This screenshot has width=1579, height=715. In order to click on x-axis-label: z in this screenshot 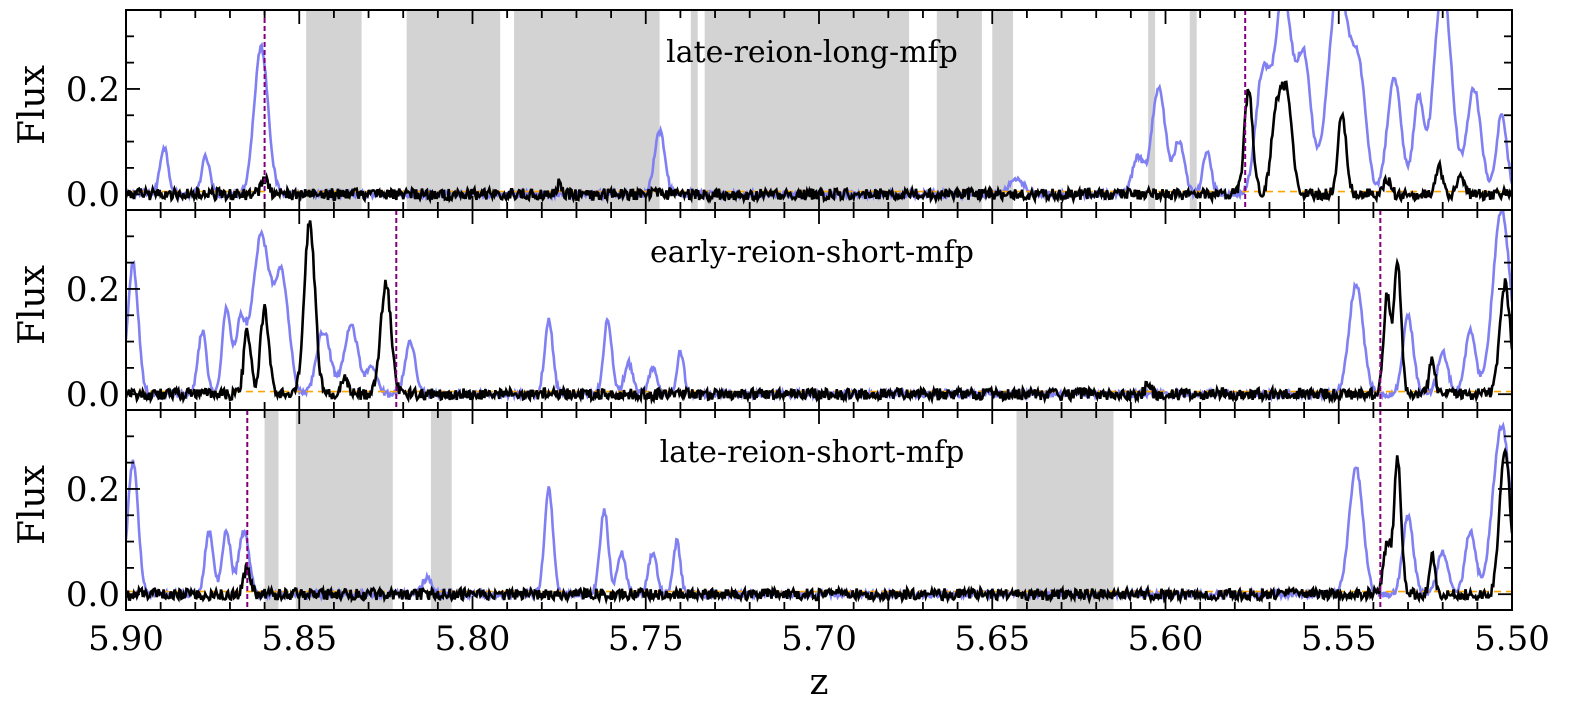, I will do `click(819, 682)`.